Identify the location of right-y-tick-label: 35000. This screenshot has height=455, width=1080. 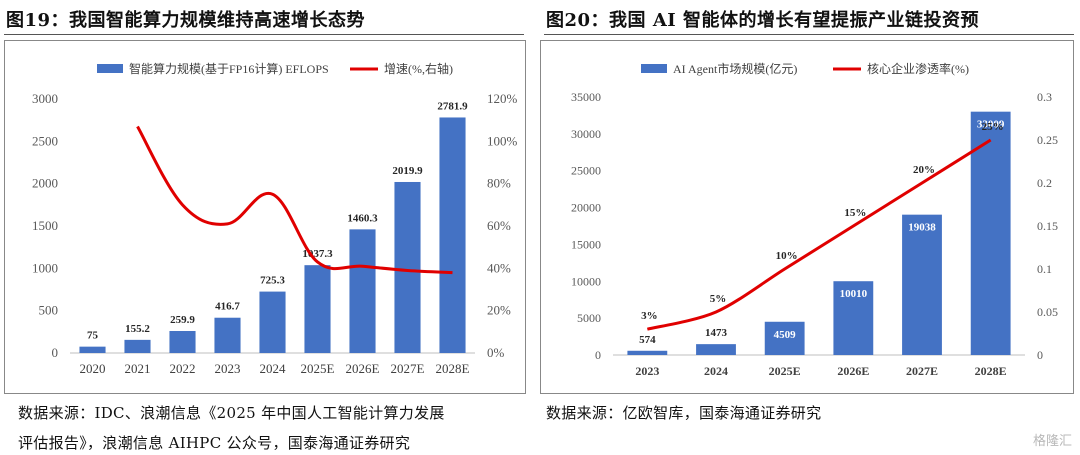
(586, 97).